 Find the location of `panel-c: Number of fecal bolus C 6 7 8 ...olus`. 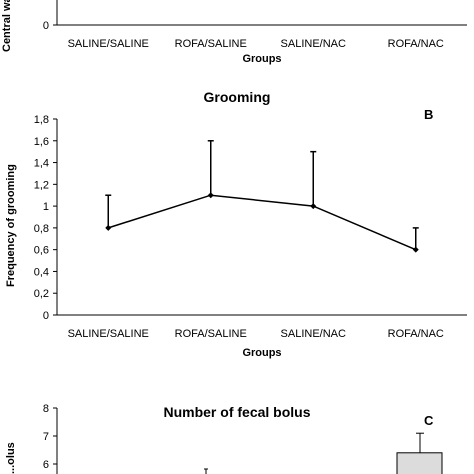

panel-c: Number of fecal bolus C 6 7 8 ...olus is located at coordinates (224, 438).